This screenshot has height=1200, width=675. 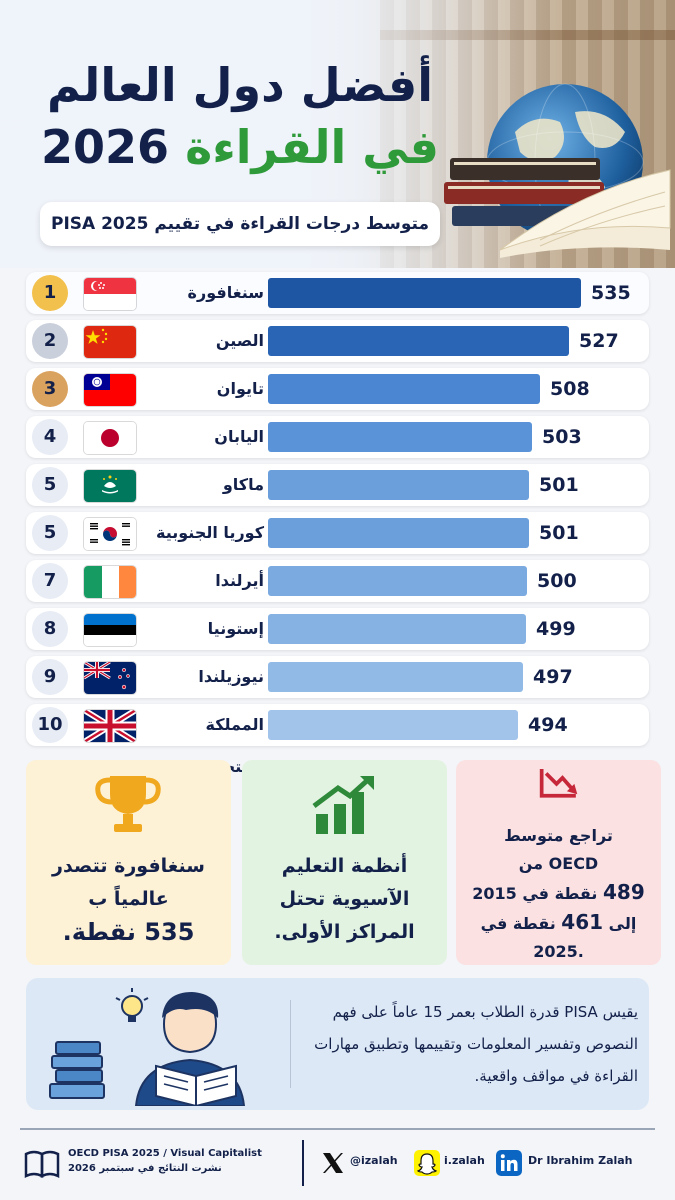 I want to click on score-value: 527, so click(x=599, y=341).